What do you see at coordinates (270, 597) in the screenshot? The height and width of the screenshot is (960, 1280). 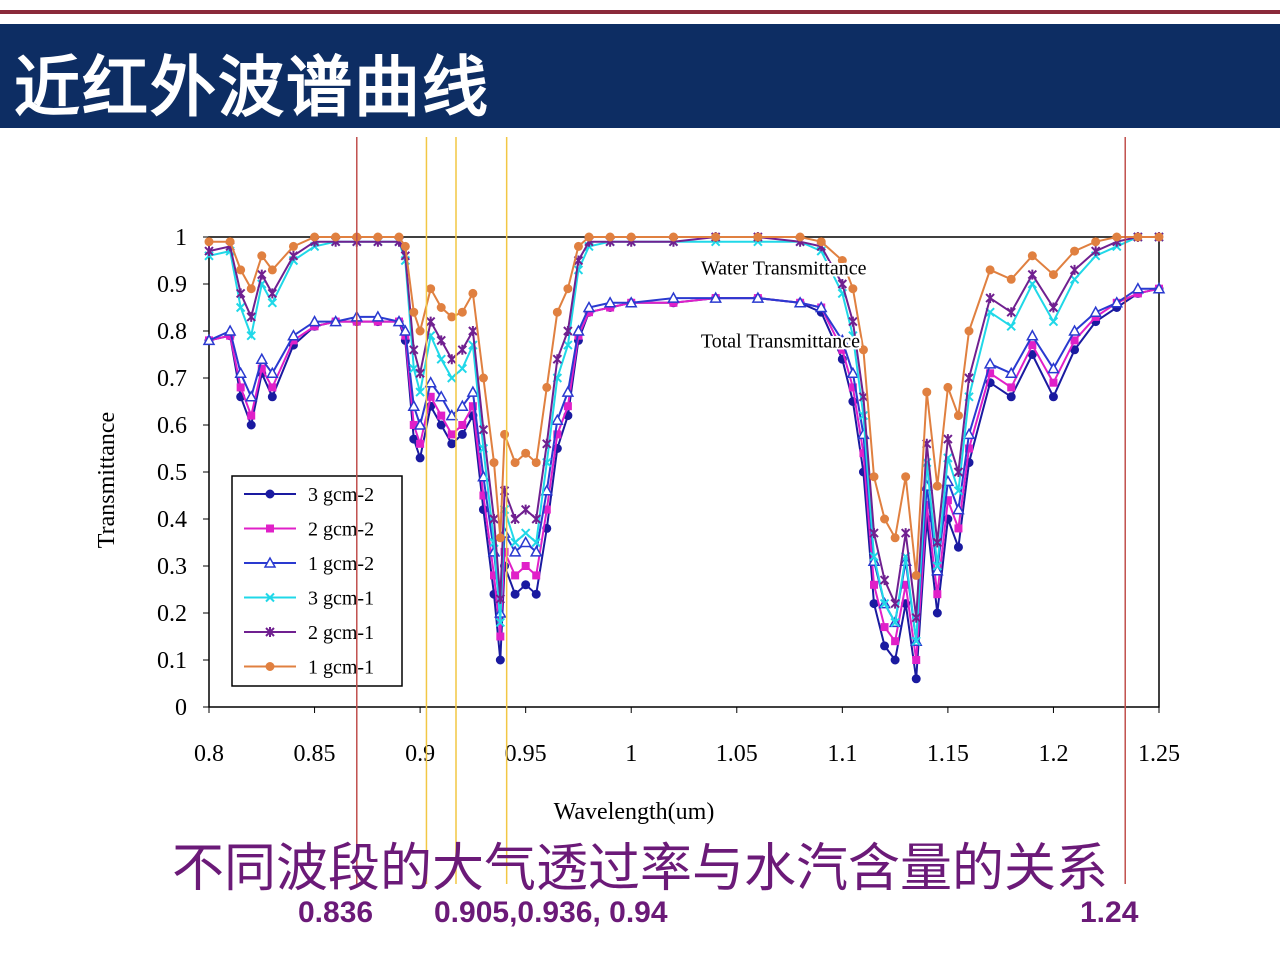 I see `legend-marker` at bounding box center [270, 597].